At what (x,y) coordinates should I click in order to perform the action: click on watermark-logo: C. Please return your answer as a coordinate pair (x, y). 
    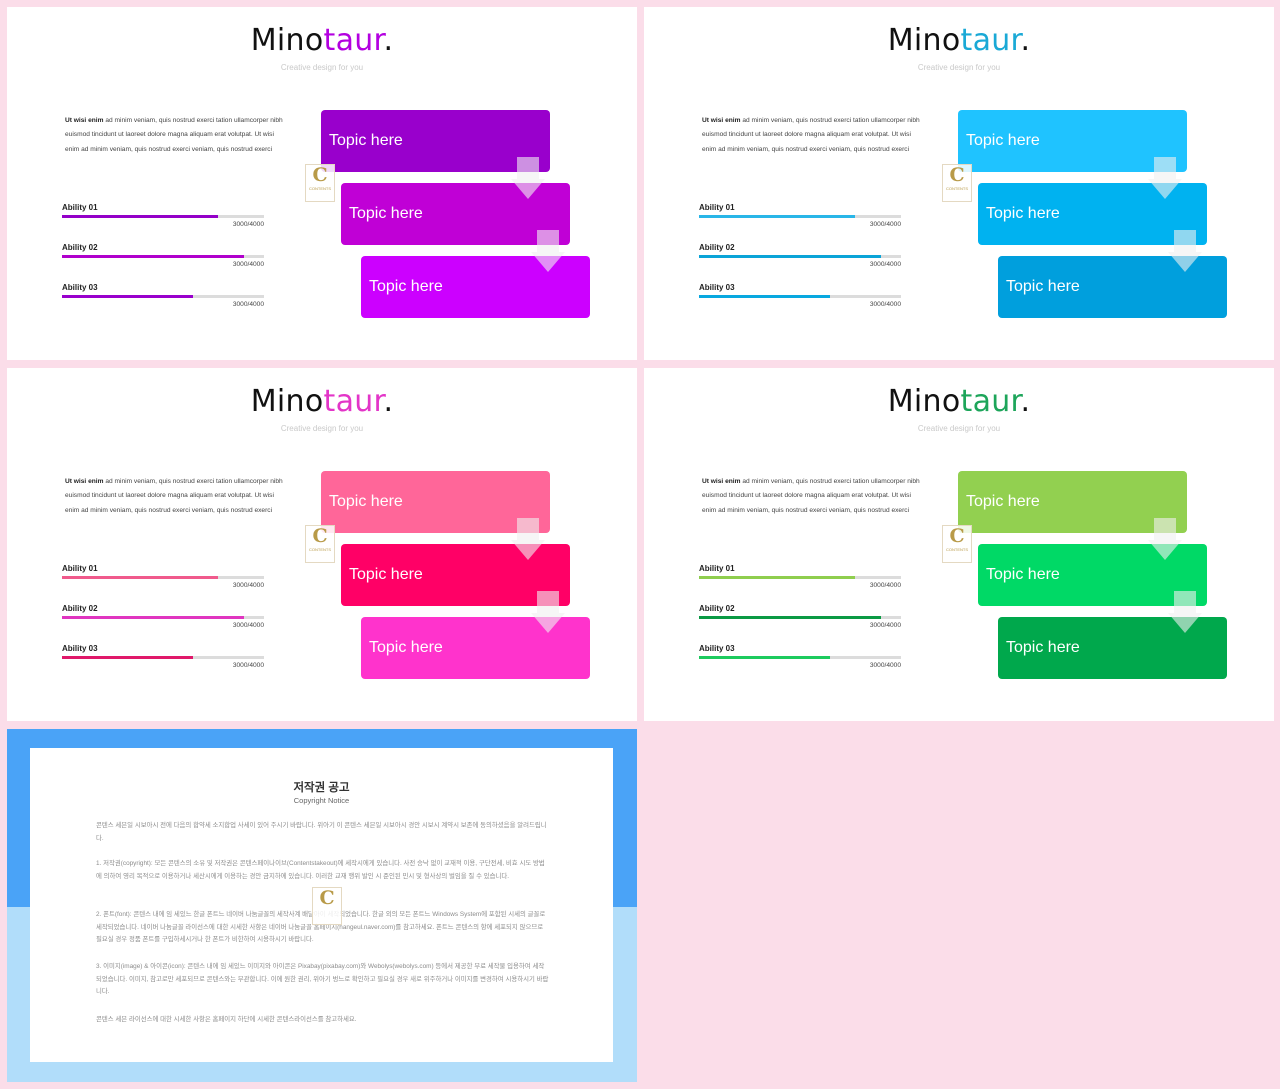
    Looking at the image, I should click on (327, 906).